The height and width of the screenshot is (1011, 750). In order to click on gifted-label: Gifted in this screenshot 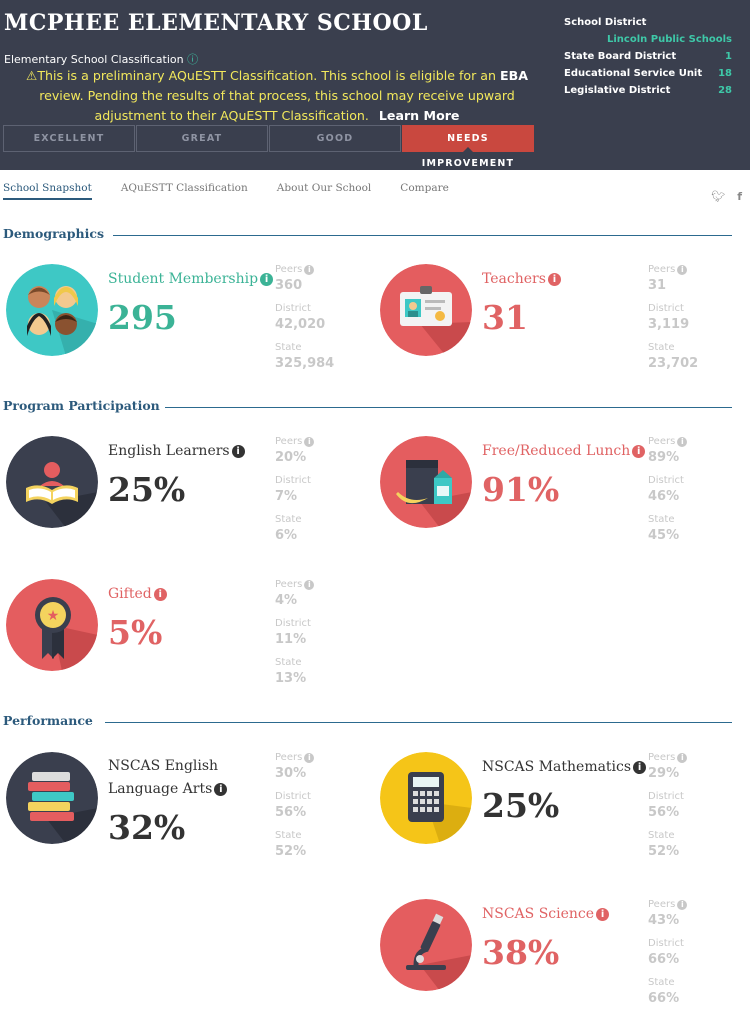, I will do `click(130, 594)`.